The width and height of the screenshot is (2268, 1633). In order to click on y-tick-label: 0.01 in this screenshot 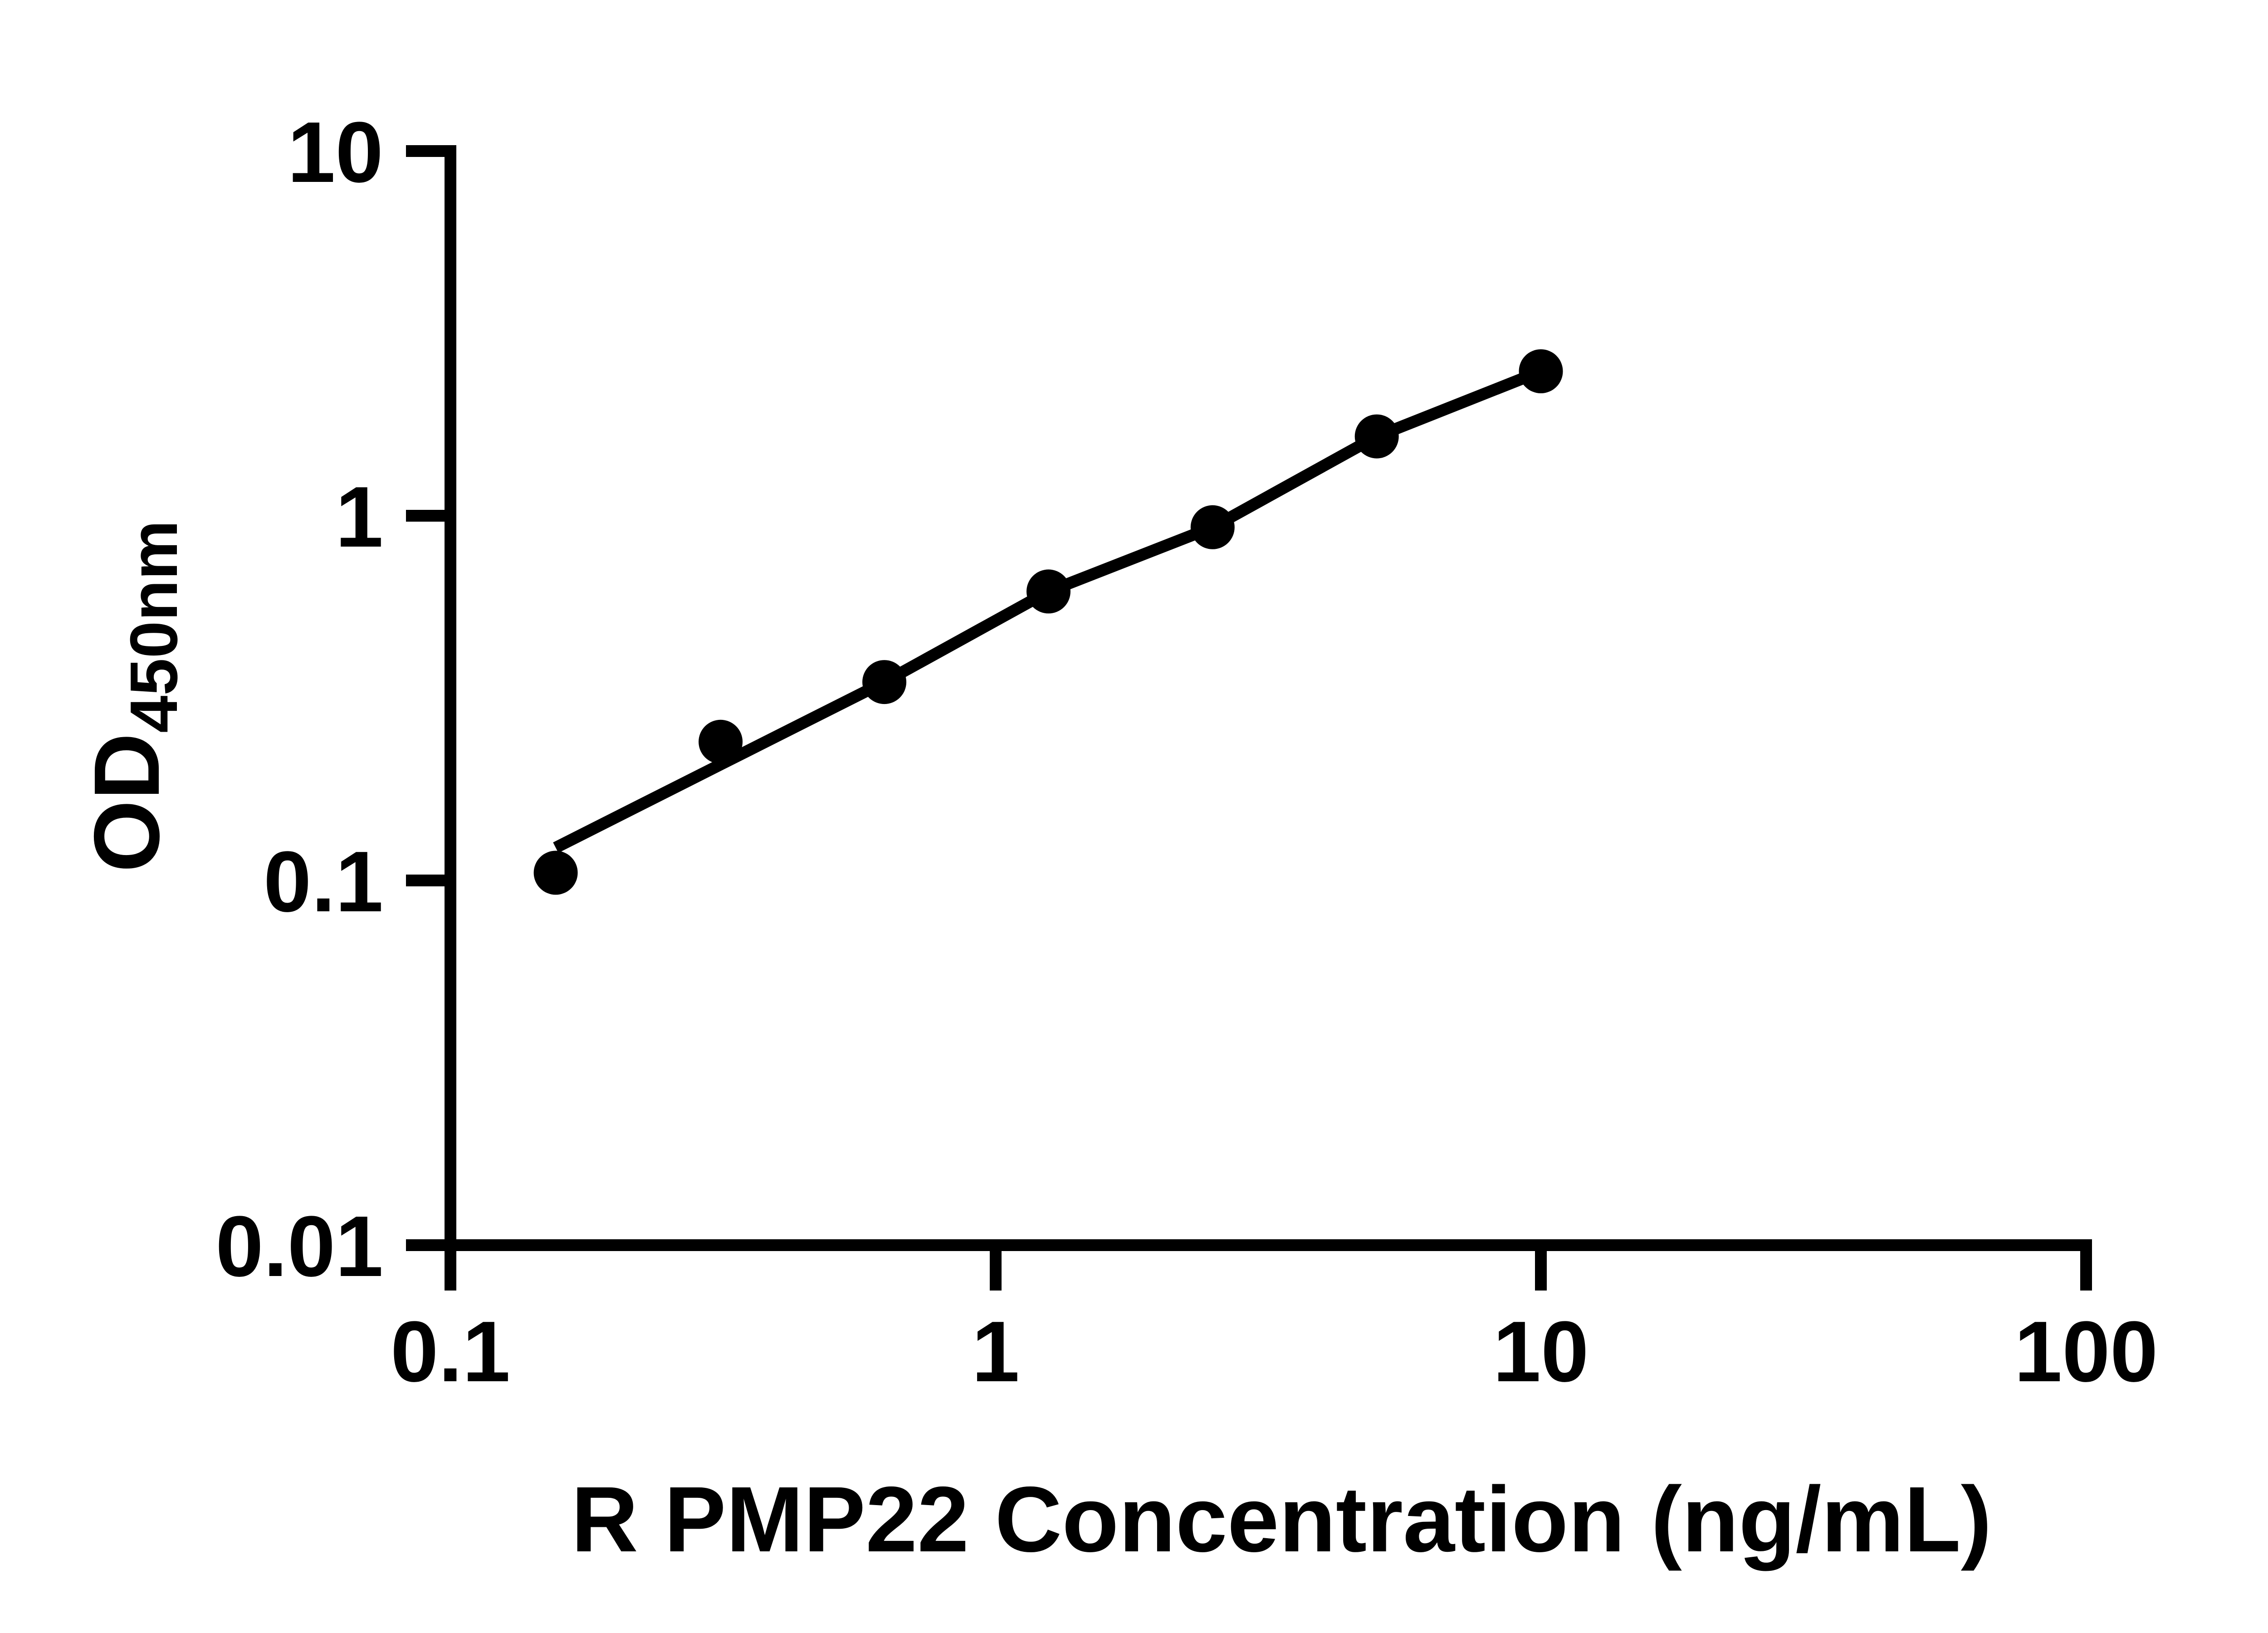, I will do `click(299, 1246)`.